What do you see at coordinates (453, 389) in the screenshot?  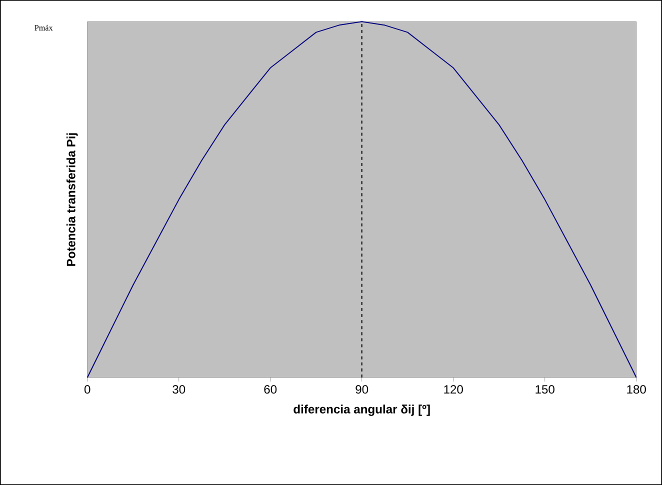 I see `x-tick-label: 120` at bounding box center [453, 389].